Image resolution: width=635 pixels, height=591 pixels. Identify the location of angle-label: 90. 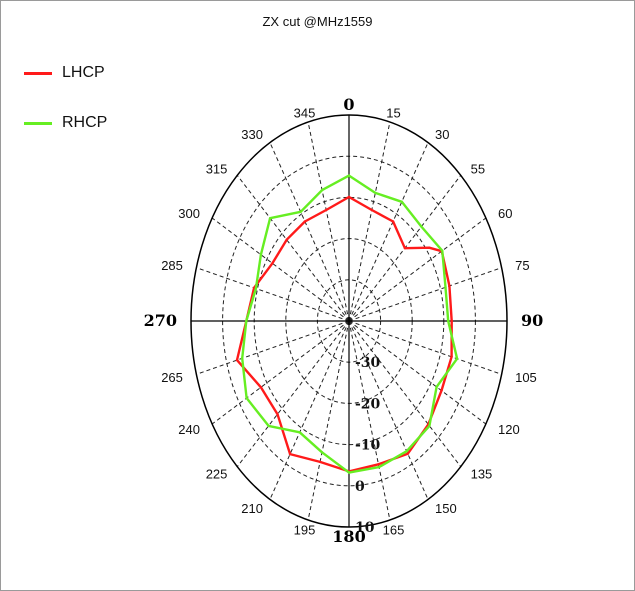
(532, 320).